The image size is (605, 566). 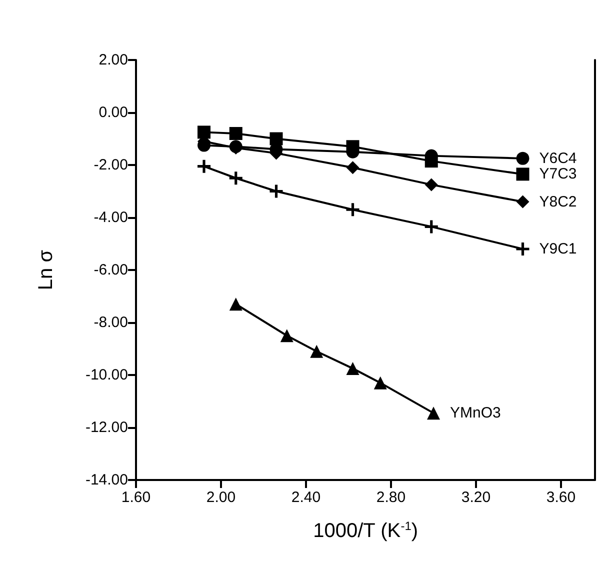 What do you see at coordinates (221, 497) in the screenshot?
I see `x-tick-label: 2.00` at bounding box center [221, 497].